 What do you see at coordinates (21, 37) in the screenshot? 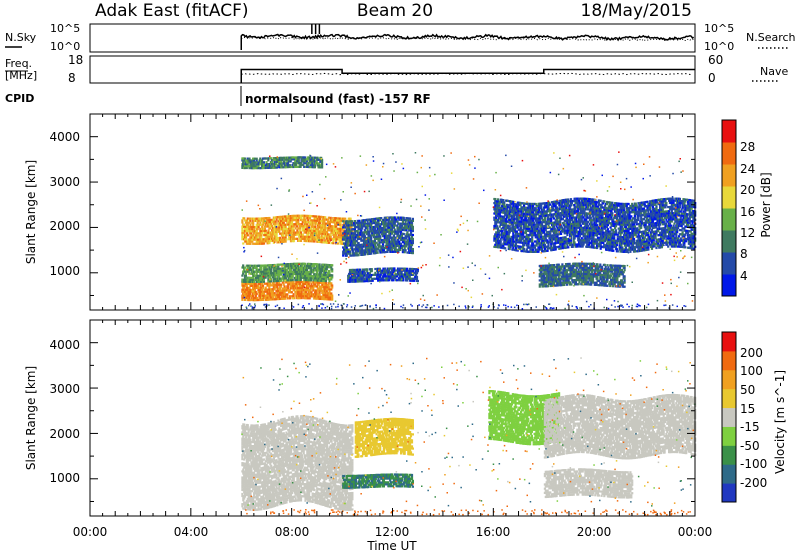
I see `noise-left-label: N.Sky` at bounding box center [21, 37].